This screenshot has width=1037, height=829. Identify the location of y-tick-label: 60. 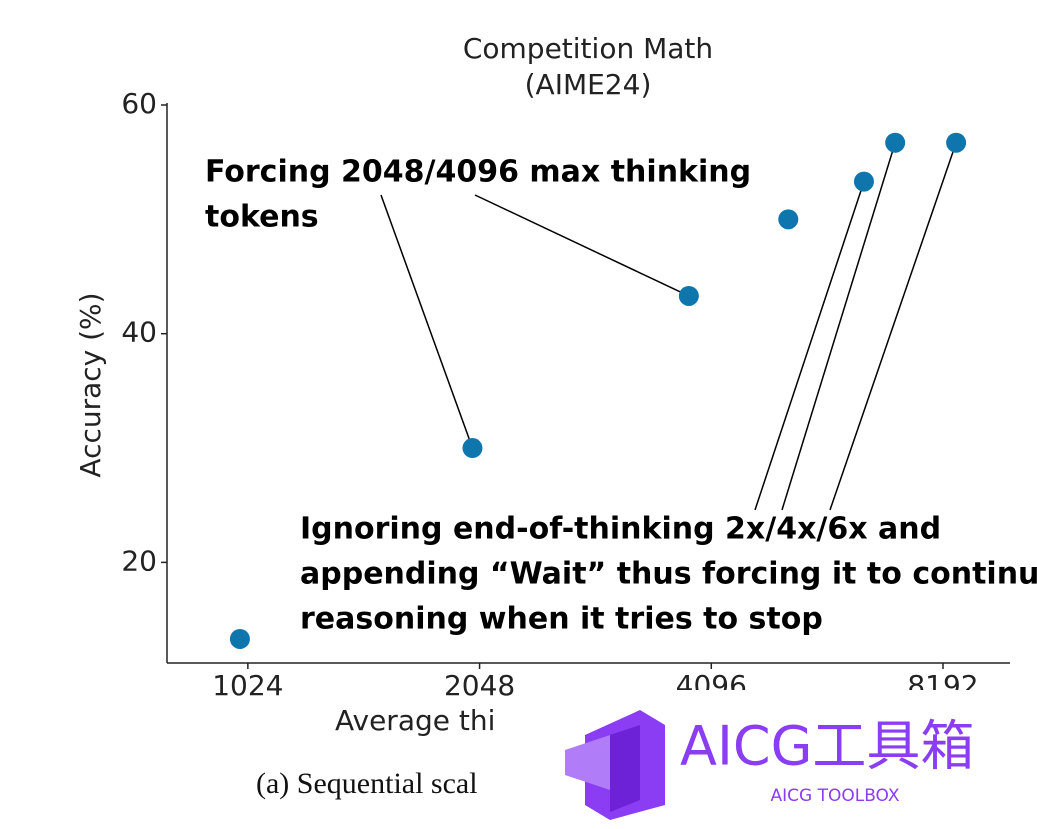
(139, 103).